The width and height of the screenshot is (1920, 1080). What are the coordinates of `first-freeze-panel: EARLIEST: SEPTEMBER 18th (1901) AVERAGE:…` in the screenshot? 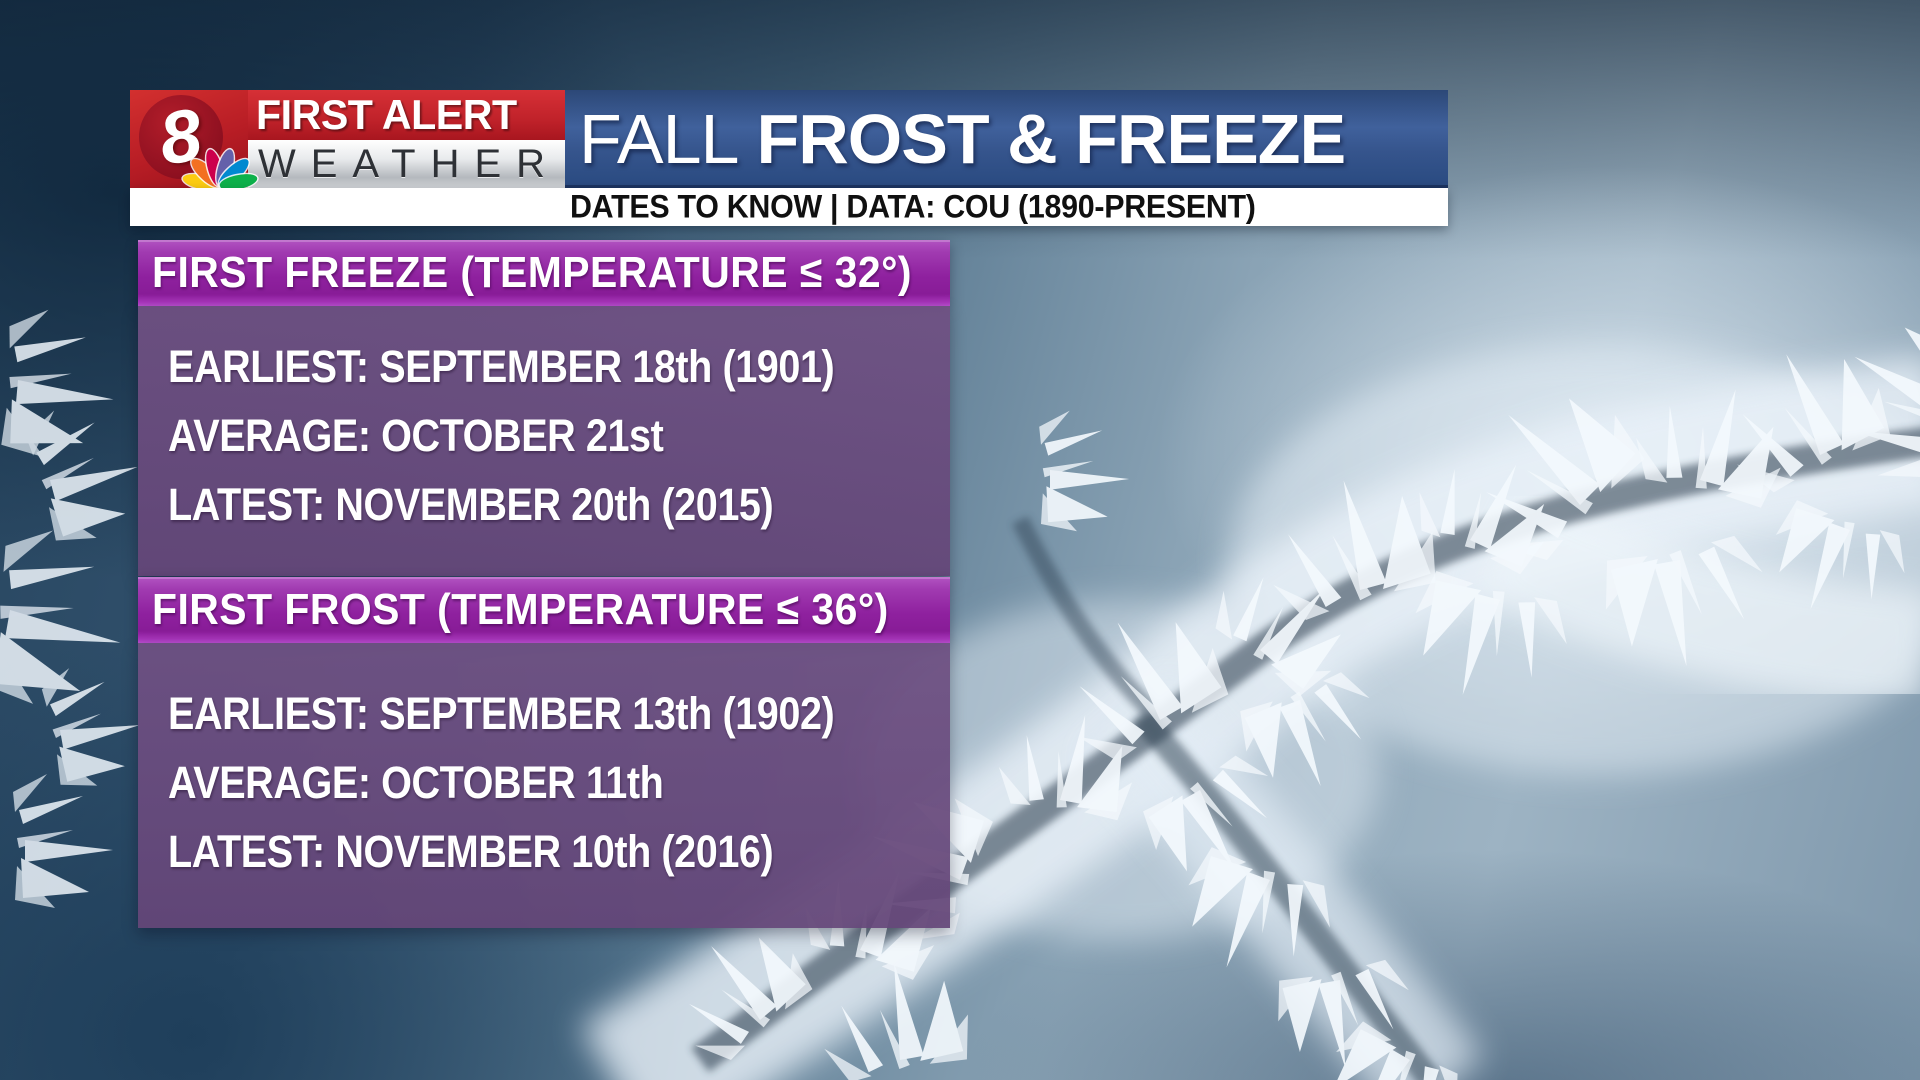 It's located at (544, 441).